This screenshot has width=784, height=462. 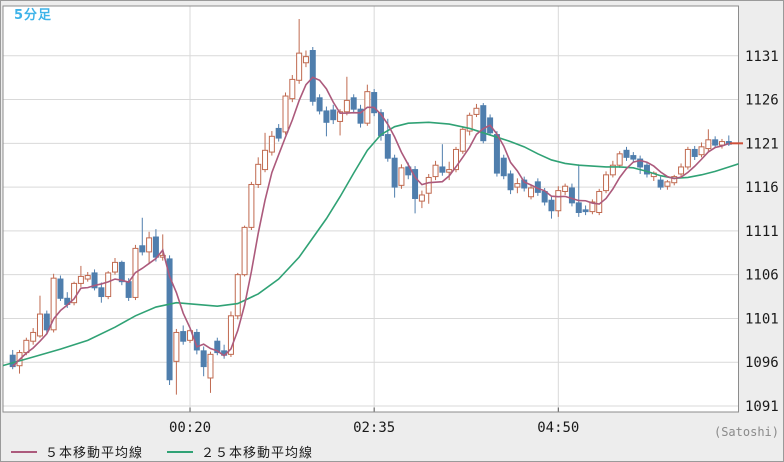 I want to click on svg-text: 1126, so click(x=762, y=101).